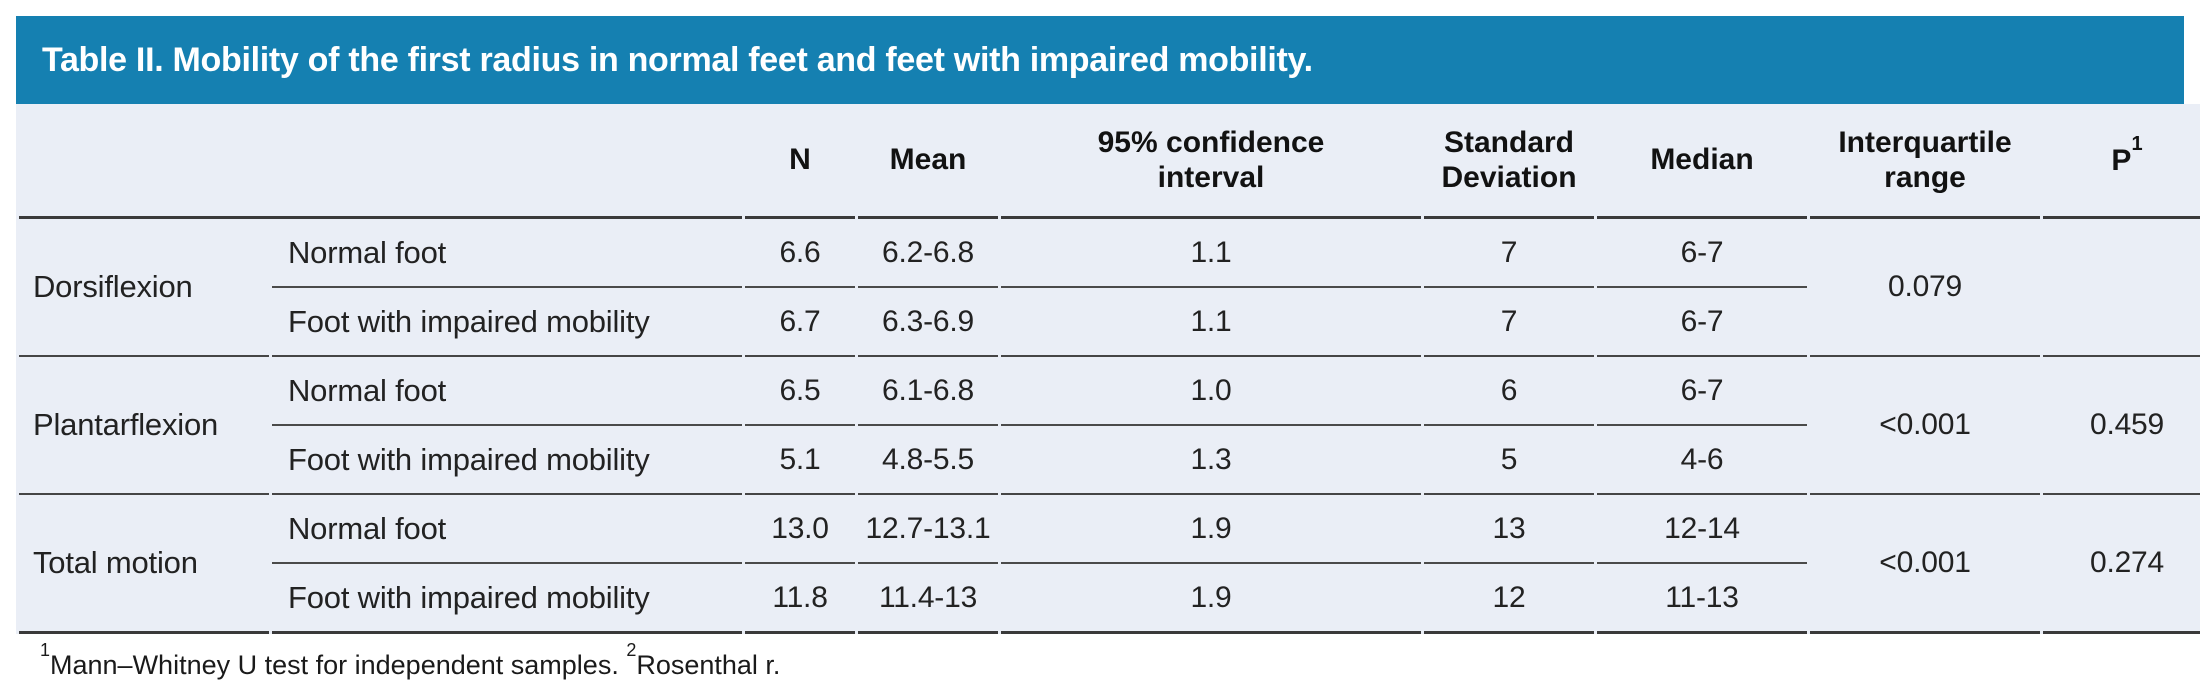 Image resolution: width=2200 pixels, height=692 pixels. Describe the element at coordinates (800, 322) in the screenshot. I see `cell-n: 6.7` at that location.